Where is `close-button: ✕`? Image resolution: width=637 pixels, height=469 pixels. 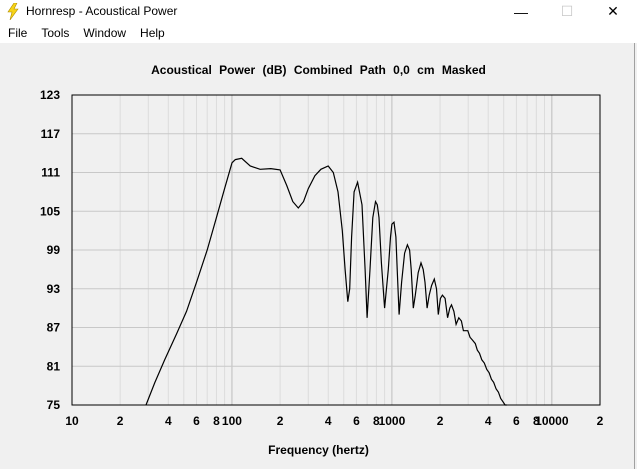 close-button: ✕ is located at coordinates (613, 11).